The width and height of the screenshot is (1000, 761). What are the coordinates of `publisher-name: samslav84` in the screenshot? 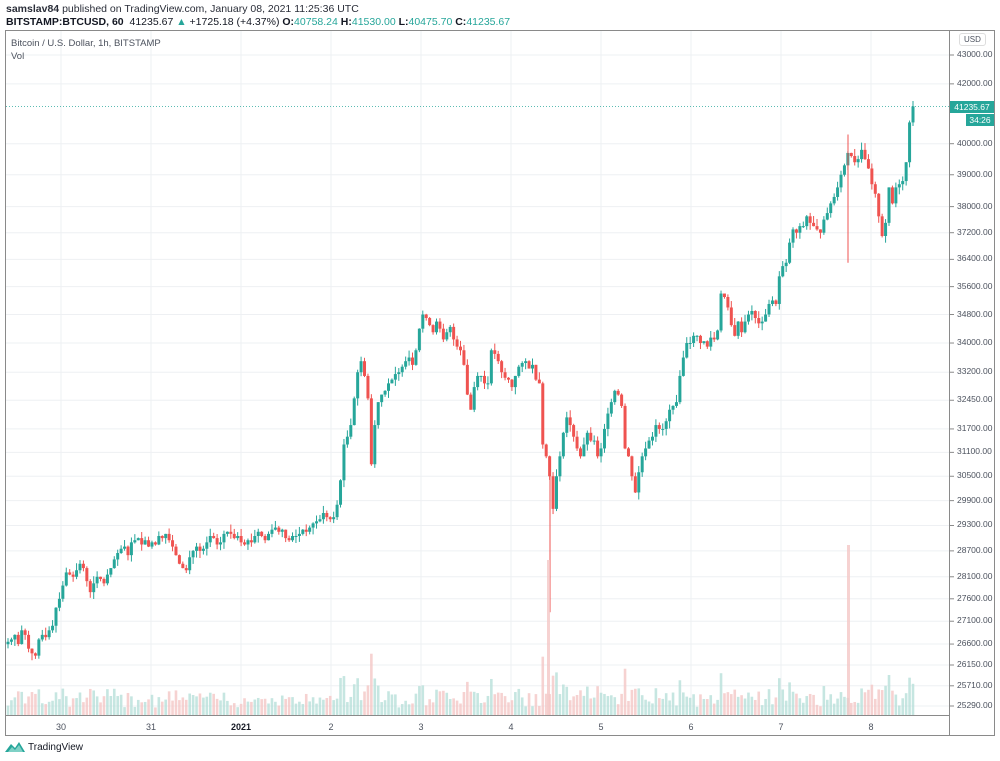 It's located at (33, 9).